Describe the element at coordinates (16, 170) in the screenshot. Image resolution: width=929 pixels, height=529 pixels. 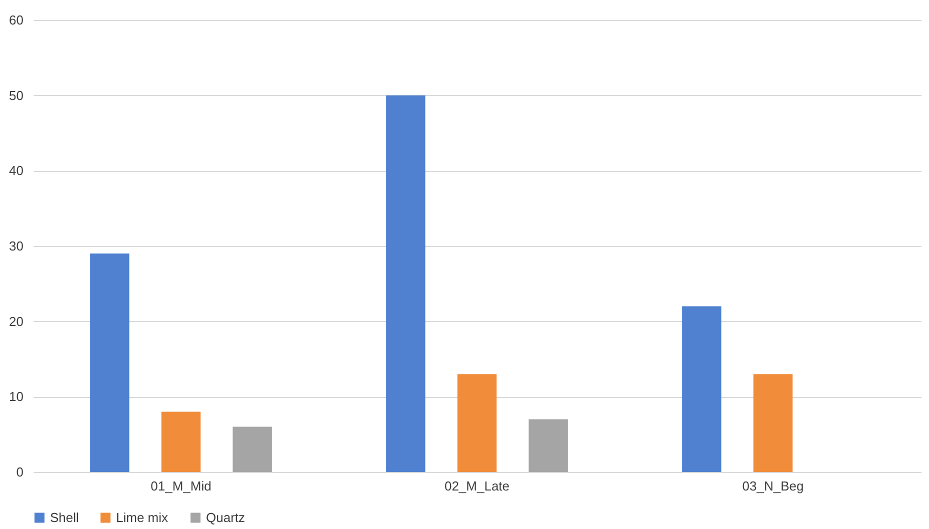
I see `y-tick-label: 40` at that location.